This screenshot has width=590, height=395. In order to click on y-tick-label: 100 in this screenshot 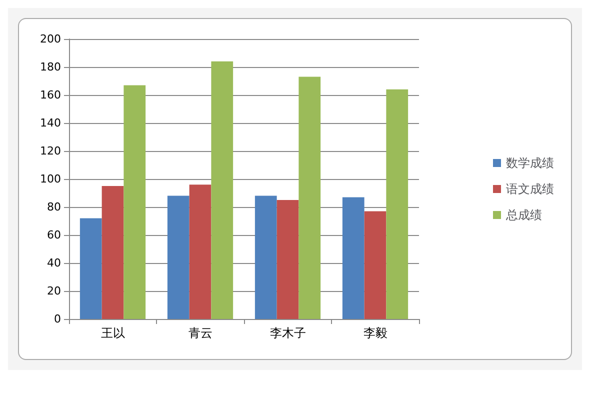, I will do `click(50, 179)`.